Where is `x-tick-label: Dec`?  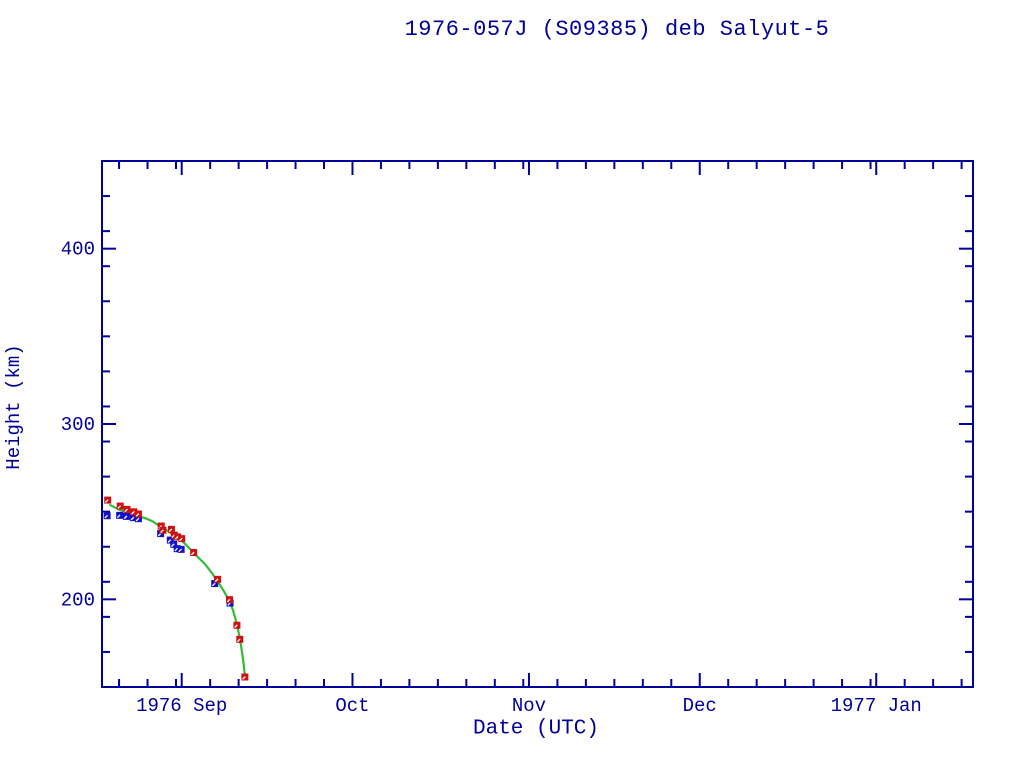 x-tick-label: Dec is located at coordinates (700, 706).